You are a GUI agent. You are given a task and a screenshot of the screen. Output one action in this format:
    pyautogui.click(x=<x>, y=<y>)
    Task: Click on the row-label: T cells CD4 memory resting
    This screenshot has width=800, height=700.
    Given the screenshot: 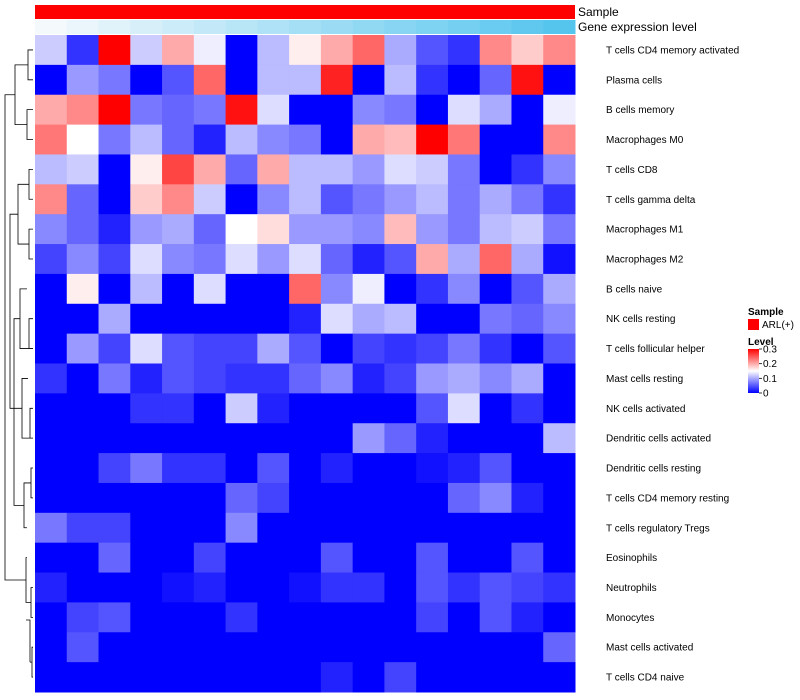 What is the action you would take?
    pyautogui.click(x=667, y=498)
    